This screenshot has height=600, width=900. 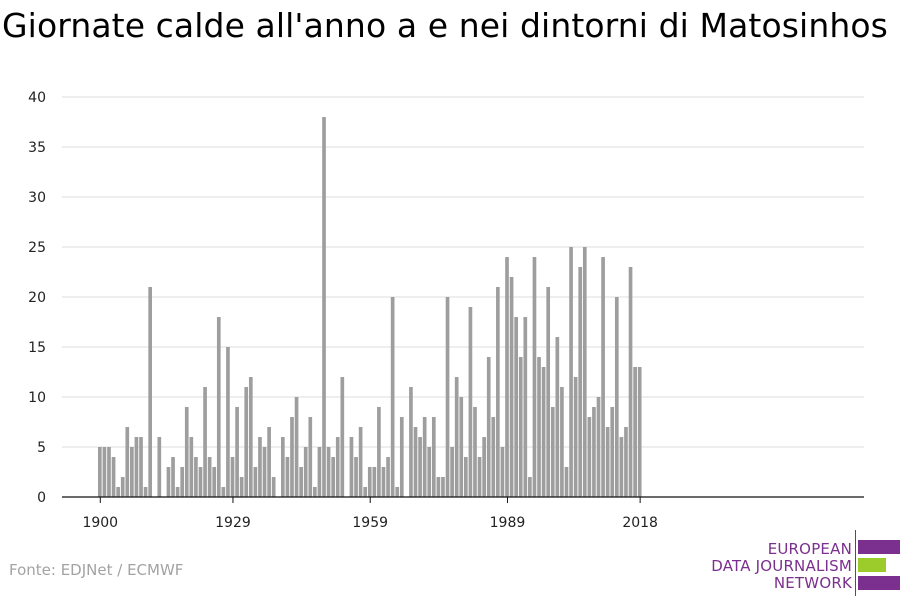 What do you see at coordinates (855, 563) in the screenshot?
I see `logo-divider` at bounding box center [855, 563].